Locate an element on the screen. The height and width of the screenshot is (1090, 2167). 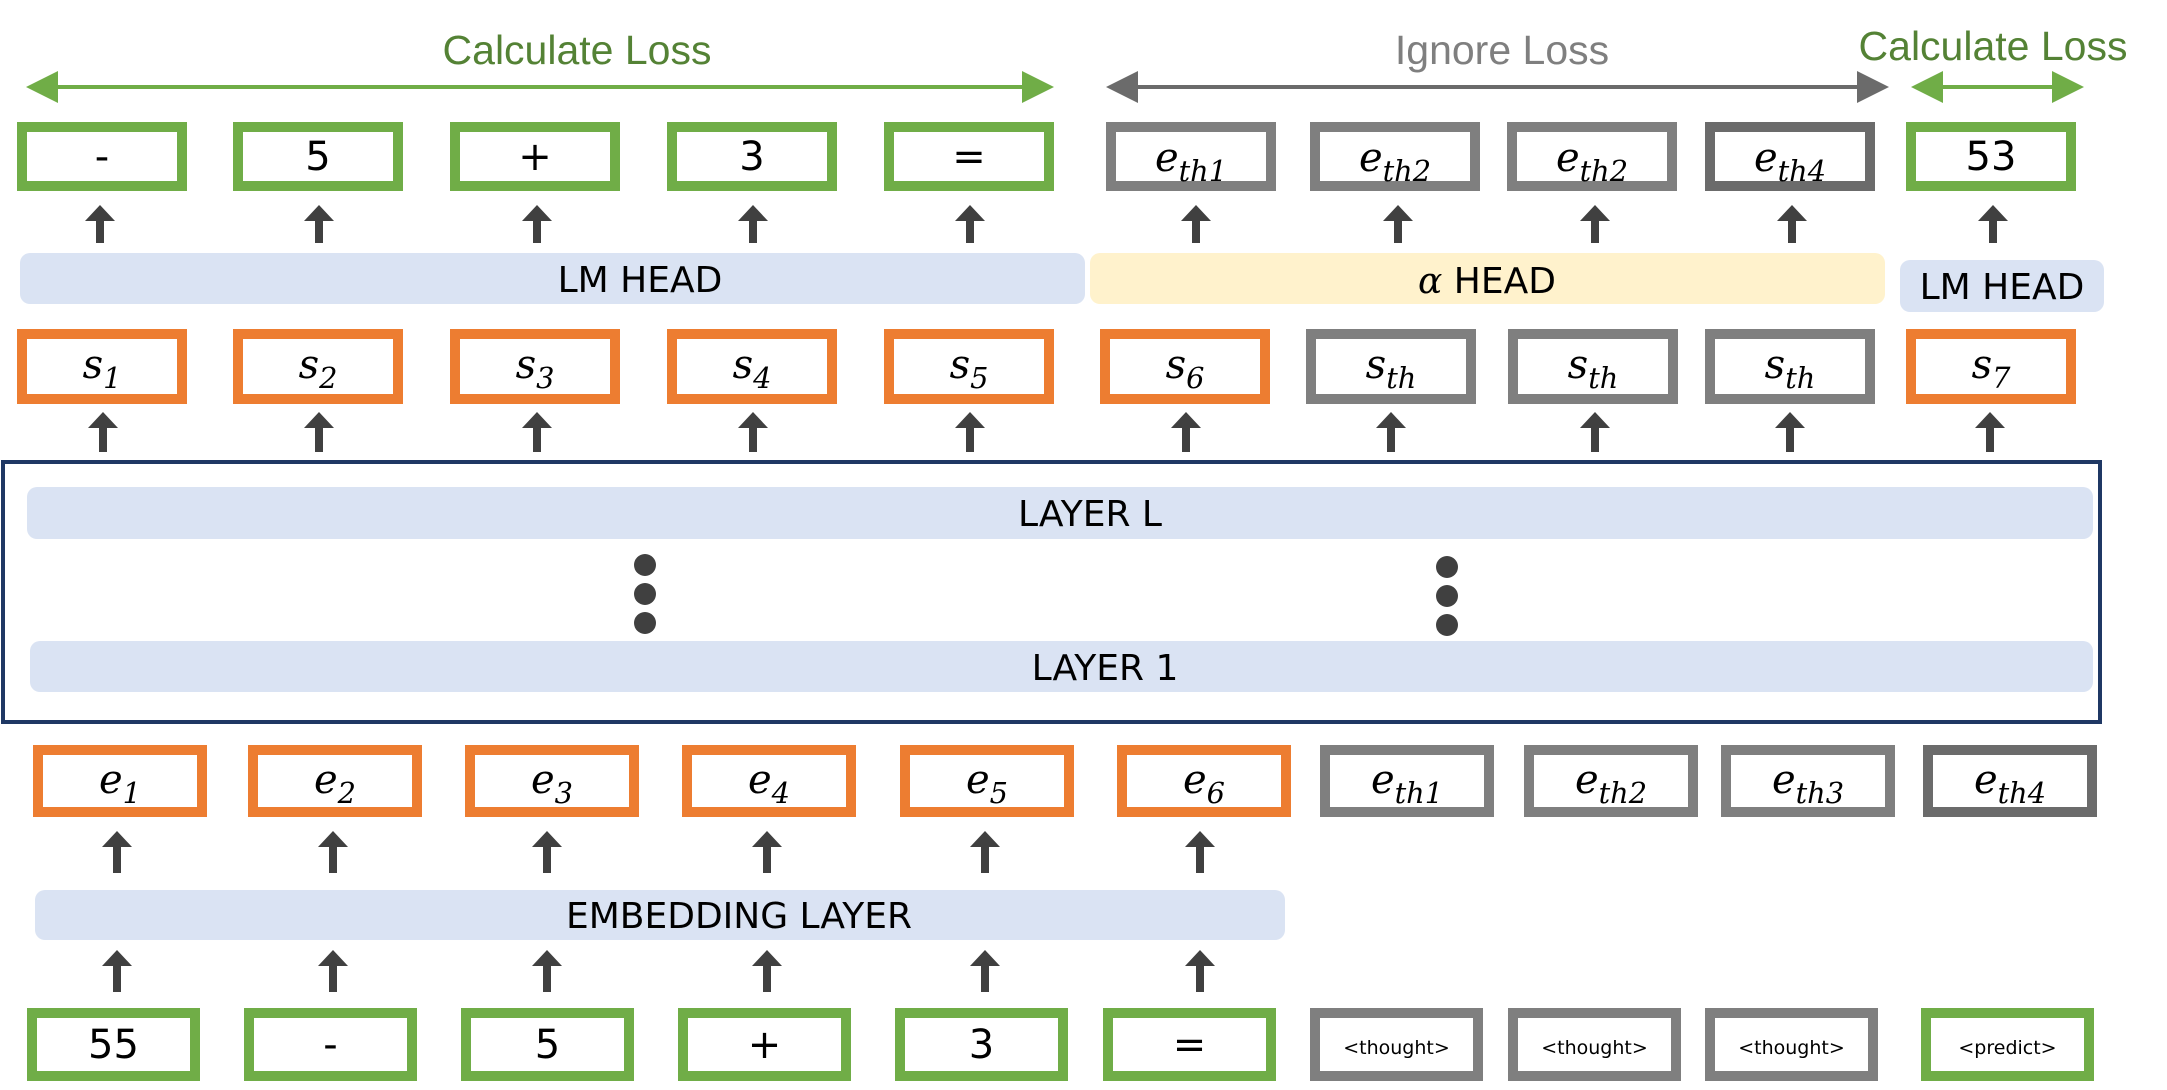
output-token-5: = is located at coordinates (969, 157).